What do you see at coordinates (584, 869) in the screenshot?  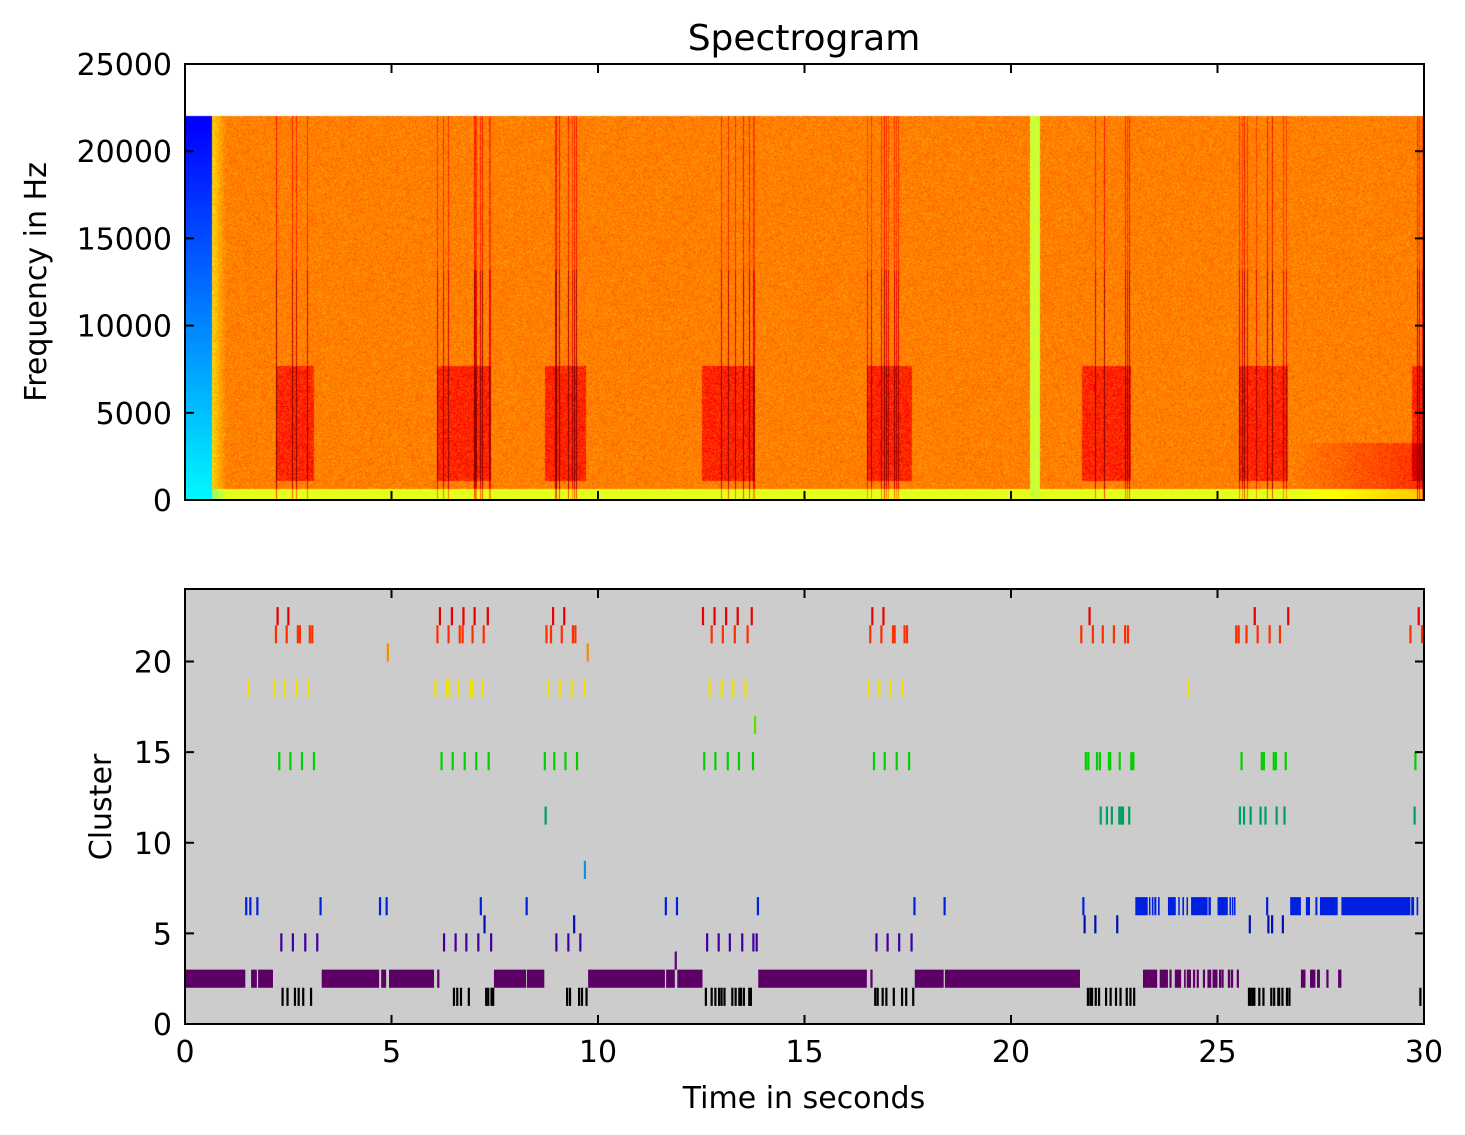 I see `cluster-8-event` at bounding box center [584, 869].